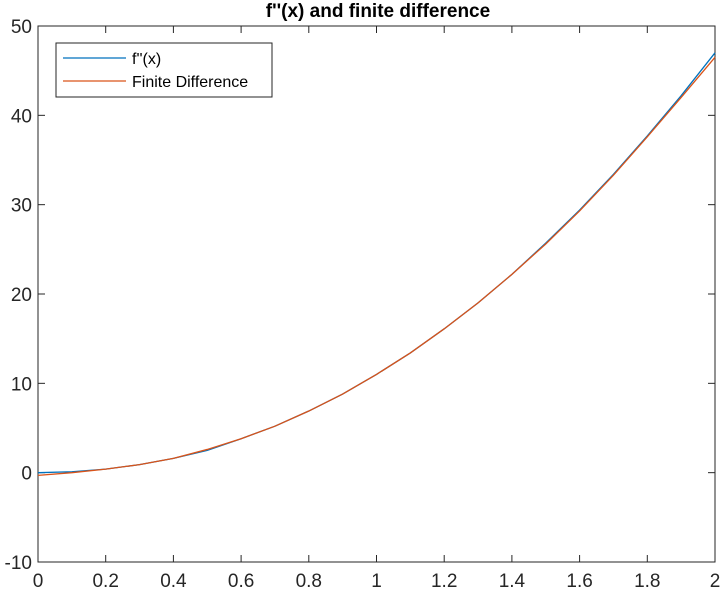  I want to click on y-tick-label: 0, so click(26, 474).